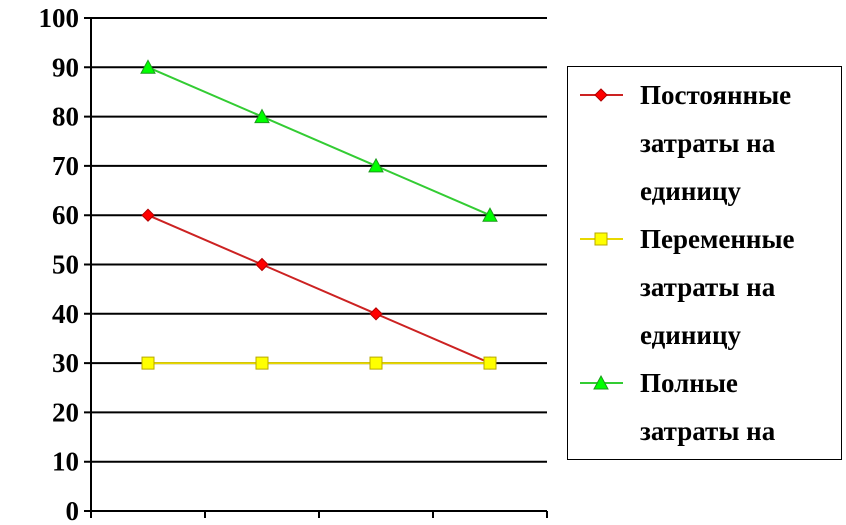  Describe the element at coordinates (65, 67) in the screenshot. I see `y-tick-label: 90` at that location.